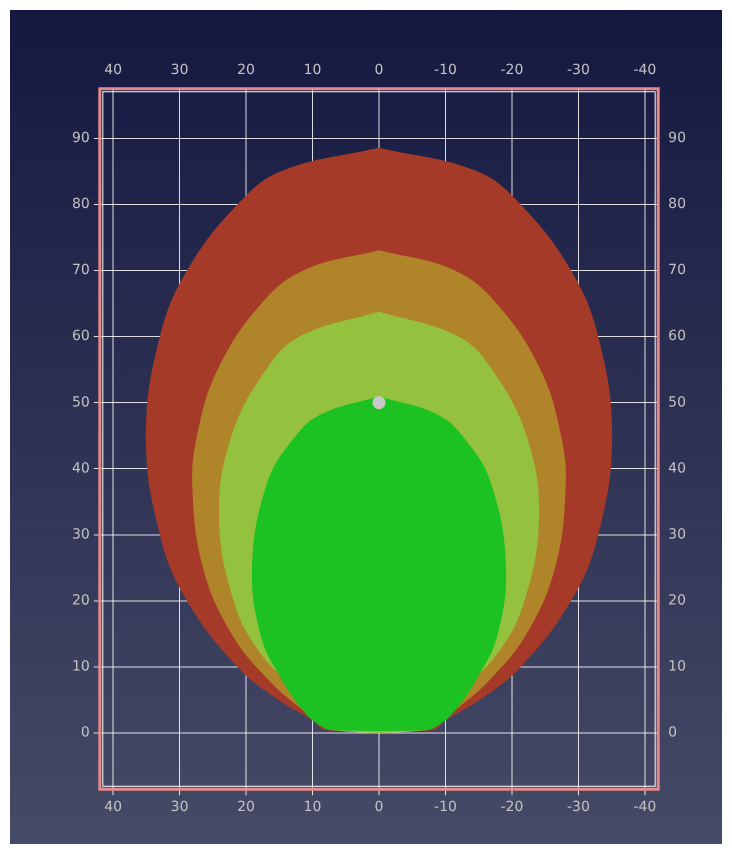  Describe the element at coordinates (644, 70) in the screenshot. I see `x2-tick-label: -40` at that location.